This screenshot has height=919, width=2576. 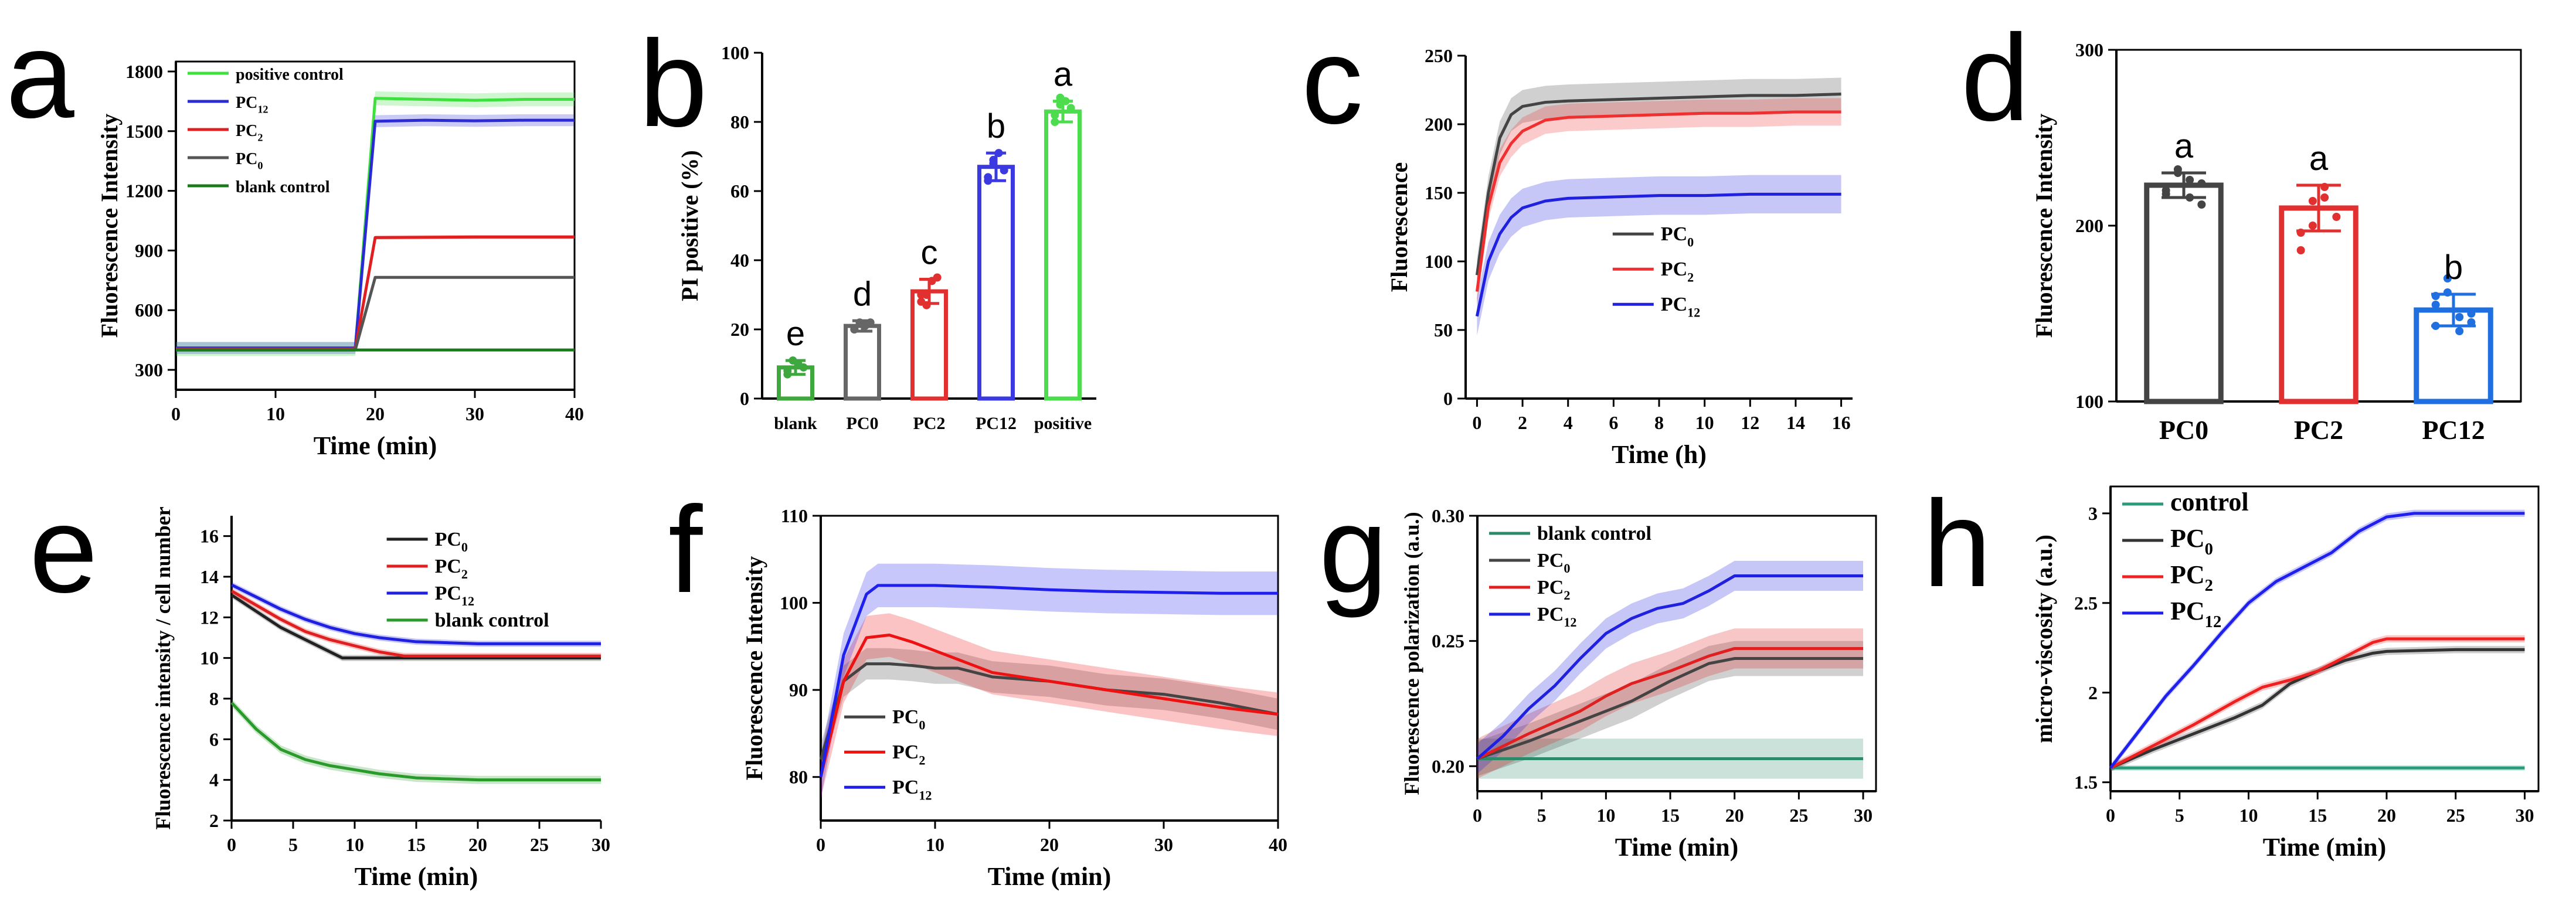 I want to click on y-tick-label: 0.20, so click(x=1448, y=766).